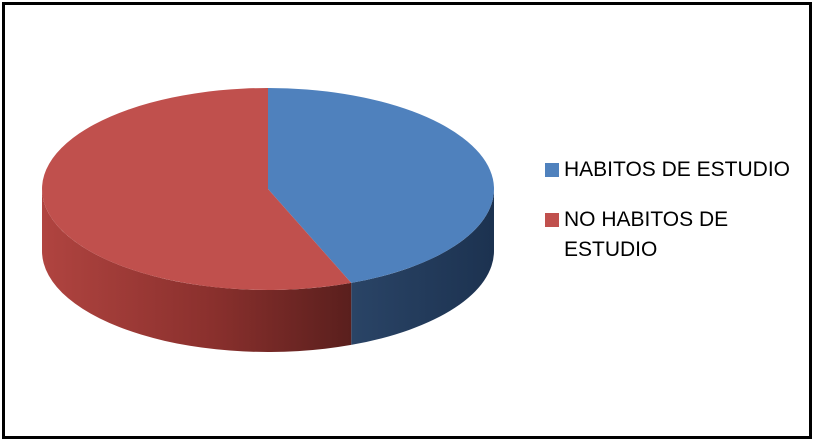  I want to click on legend-label-no-habitos-line2: ESTUDIO, so click(611, 249).